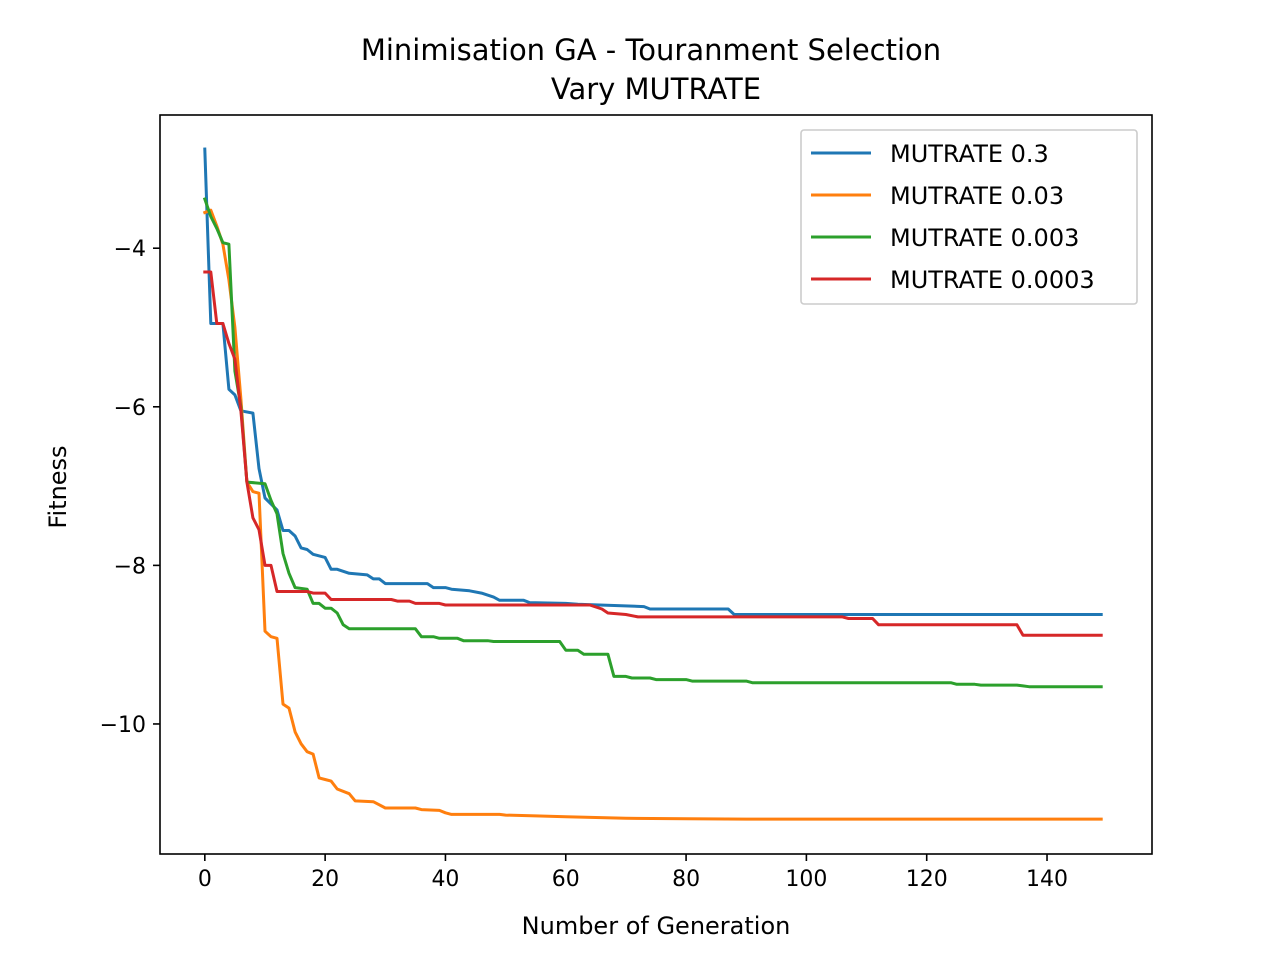 The image size is (1280, 960). Describe the element at coordinates (656, 89) in the screenshot. I see `chart-subtitle: Vary MUTRATE` at that location.